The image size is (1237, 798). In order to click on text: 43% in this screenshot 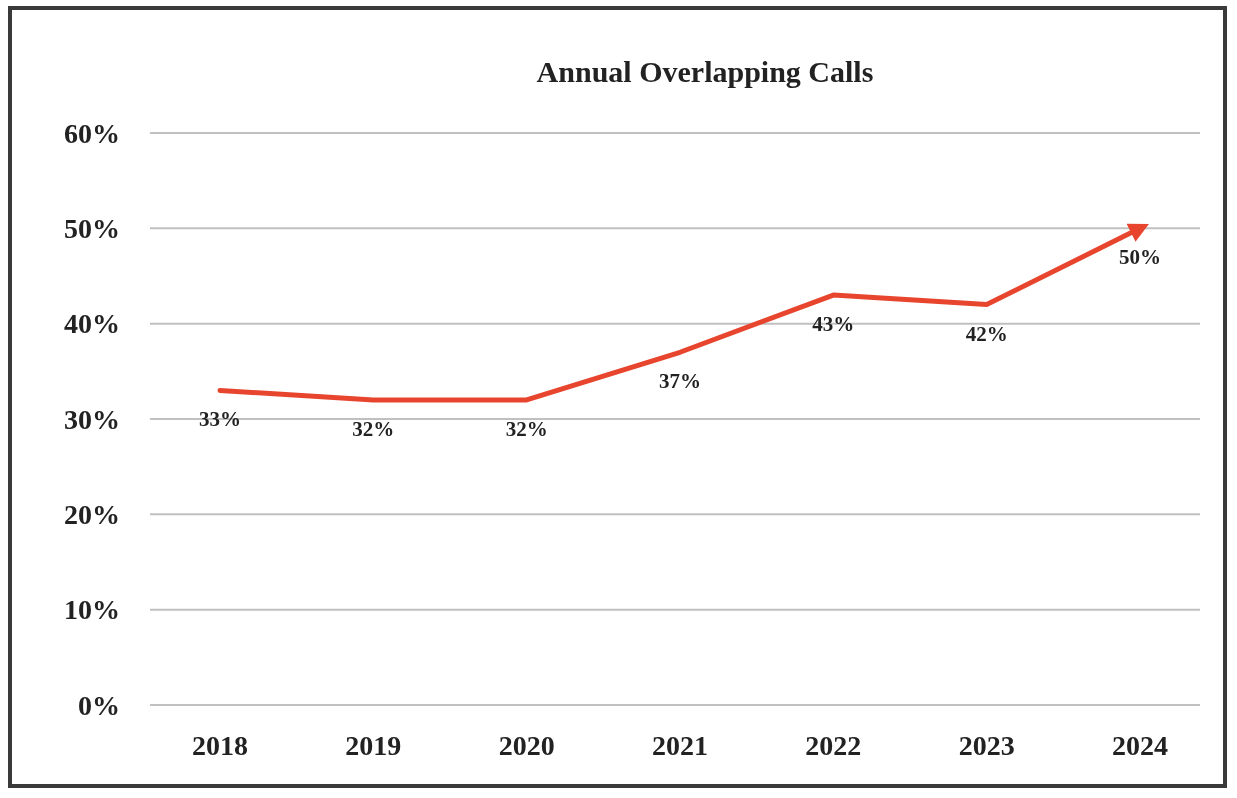, I will do `click(833, 324)`.